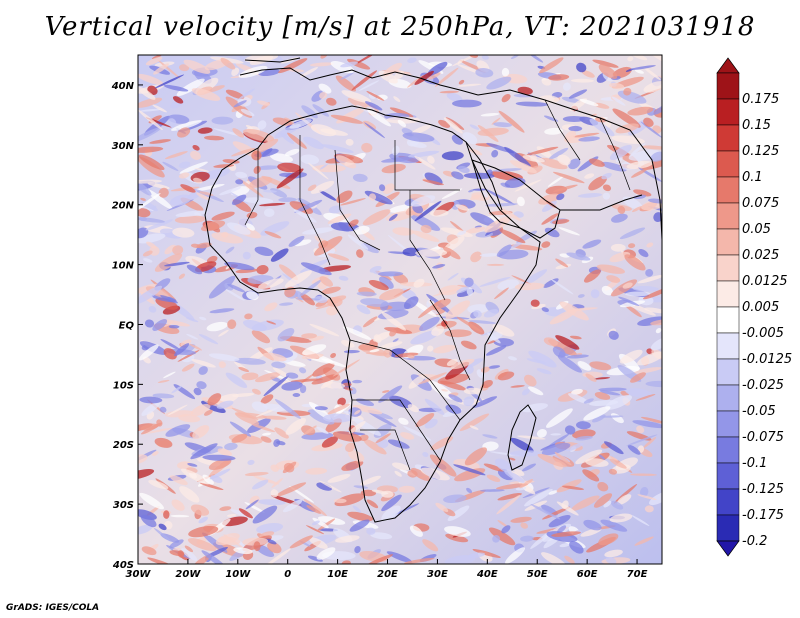 This screenshot has width=800, height=618. What do you see at coordinates (752, 177) in the screenshot?
I see `colorbar-label: 0.1` at bounding box center [752, 177].